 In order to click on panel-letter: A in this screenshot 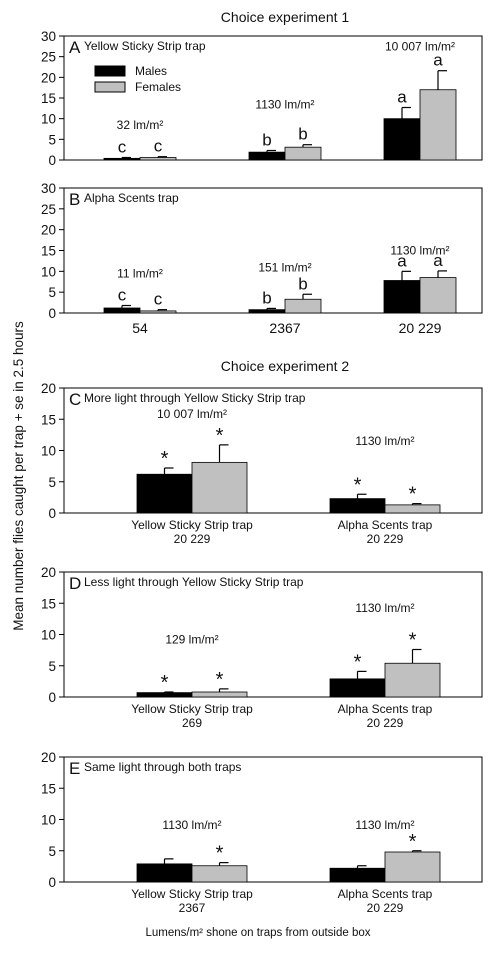, I will do `click(75, 47)`.